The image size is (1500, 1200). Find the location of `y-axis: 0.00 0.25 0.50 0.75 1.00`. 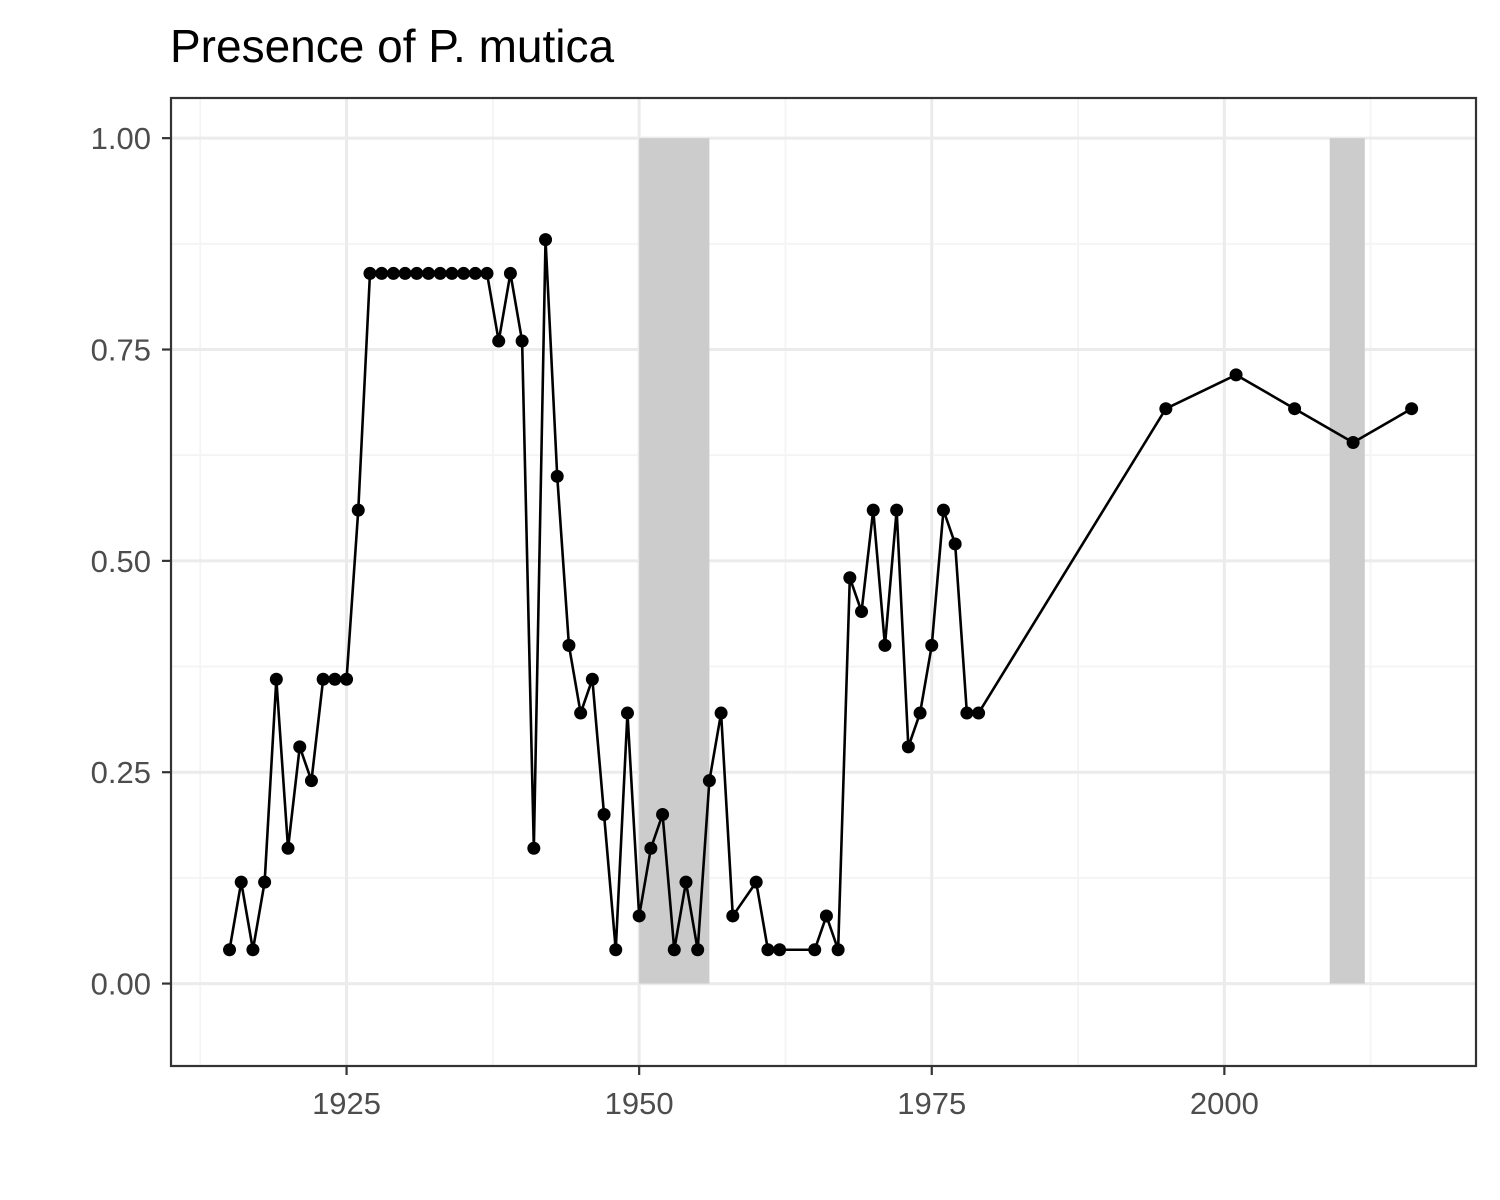

y-axis: 0.00 0.25 0.50 0.75 1.00 is located at coordinates (131, 561).